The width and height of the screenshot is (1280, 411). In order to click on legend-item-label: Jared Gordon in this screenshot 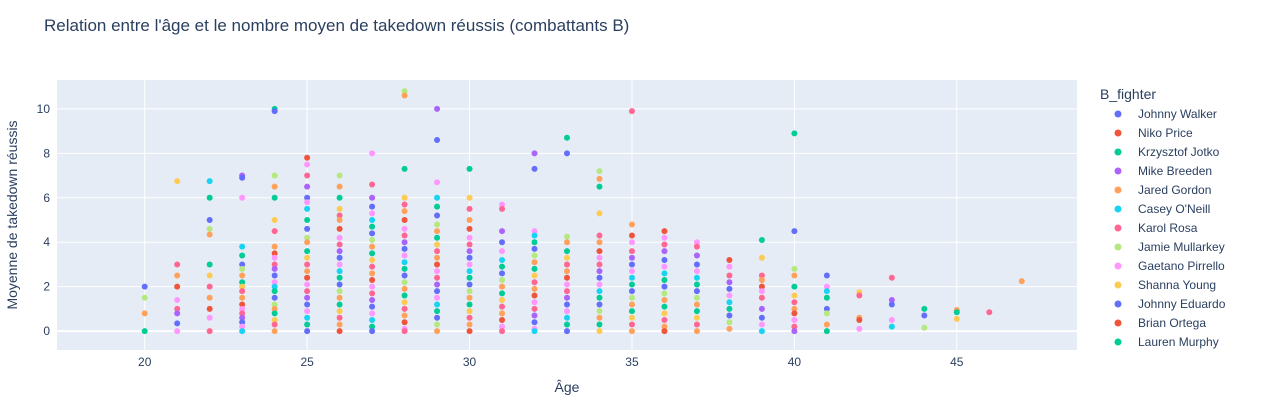, I will do `click(1174, 190)`.